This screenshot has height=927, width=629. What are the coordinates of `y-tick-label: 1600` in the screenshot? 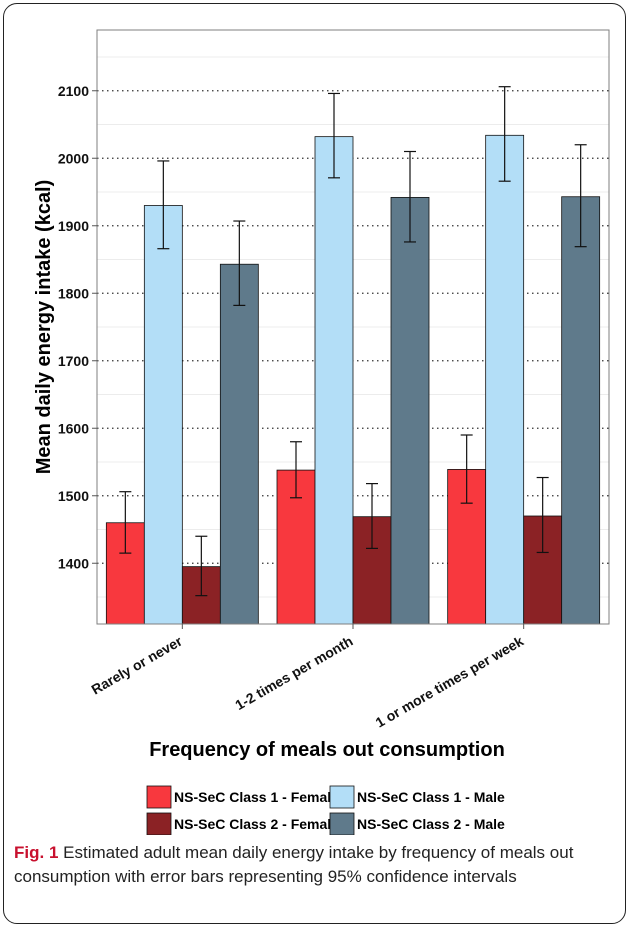 It's located at (73, 428).